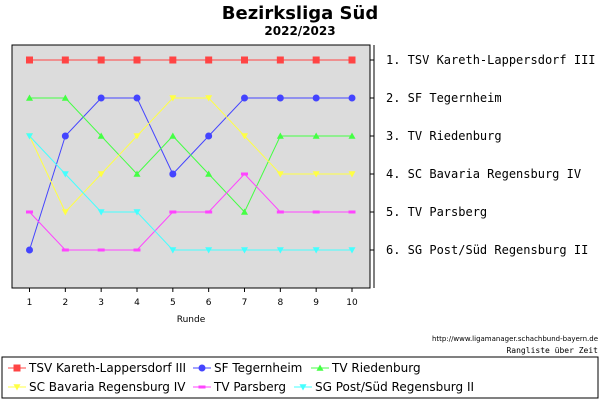 This screenshot has width=600, height=400. I want to click on x-tick-label: 3, so click(101, 303).